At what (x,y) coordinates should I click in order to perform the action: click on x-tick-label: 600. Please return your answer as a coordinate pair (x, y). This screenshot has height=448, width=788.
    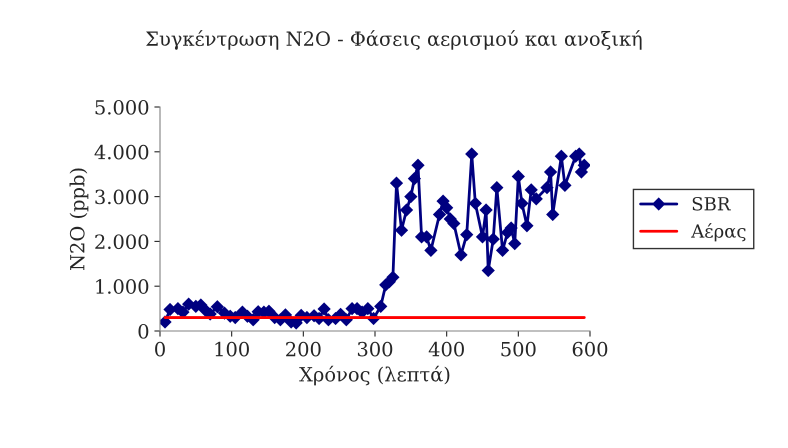
    Looking at the image, I should click on (590, 349).